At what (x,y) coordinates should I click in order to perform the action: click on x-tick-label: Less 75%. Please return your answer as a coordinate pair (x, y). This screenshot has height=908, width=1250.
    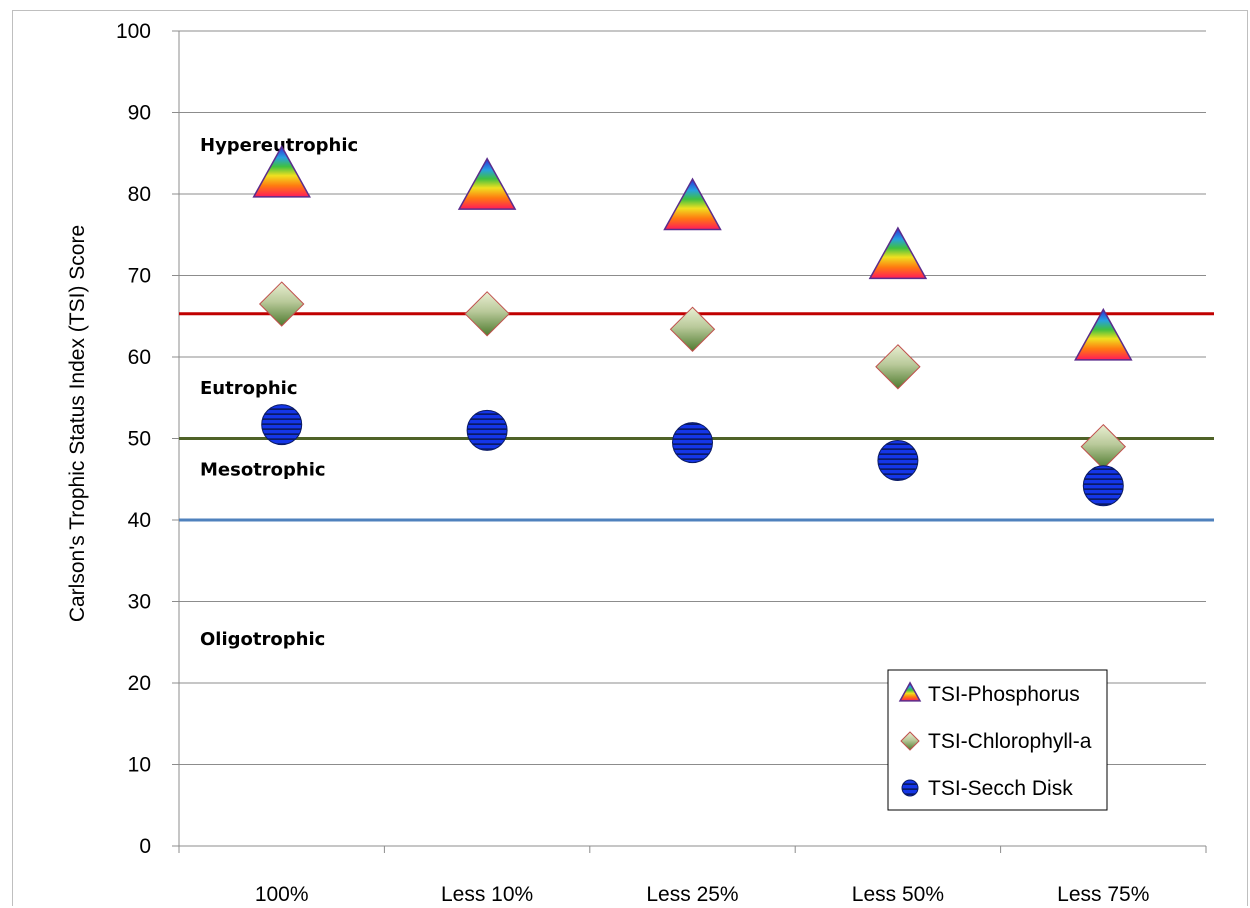
    Looking at the image, I should click on (1103, 894).